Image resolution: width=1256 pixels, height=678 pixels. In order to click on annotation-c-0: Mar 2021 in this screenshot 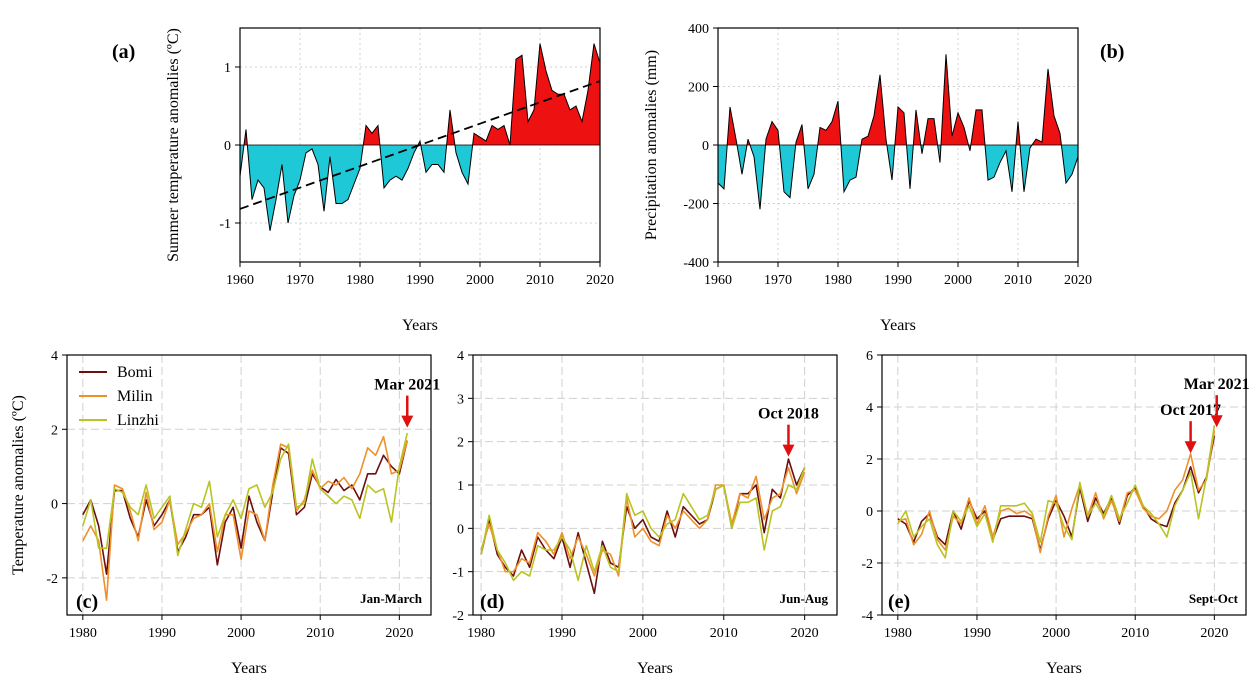, I will do `click(407, 402)`.